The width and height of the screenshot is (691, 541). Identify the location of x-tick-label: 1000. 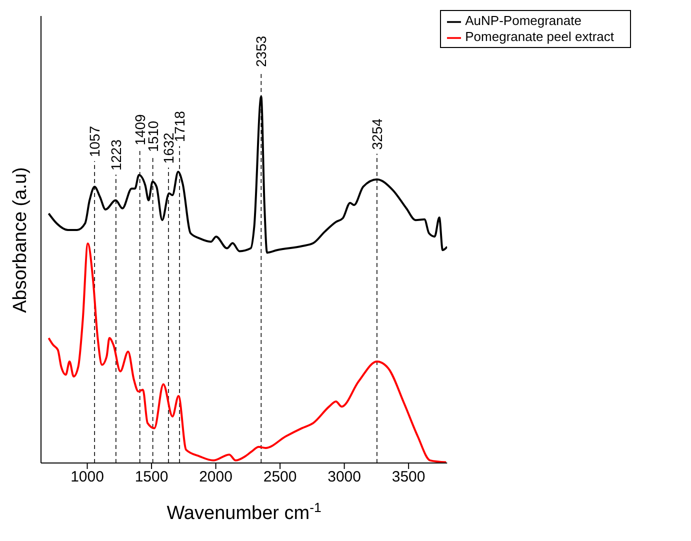
(87, 477).